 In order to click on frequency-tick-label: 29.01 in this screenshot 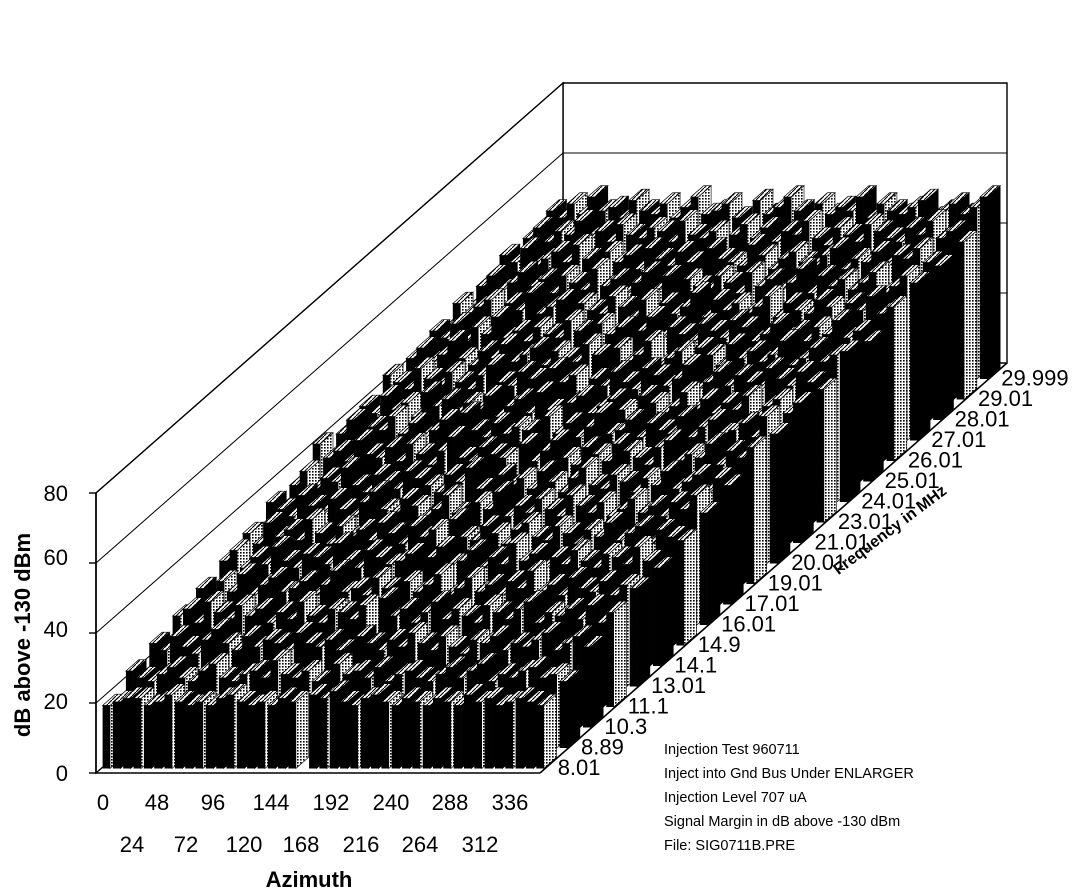, I will do `click(1005, 398)`.